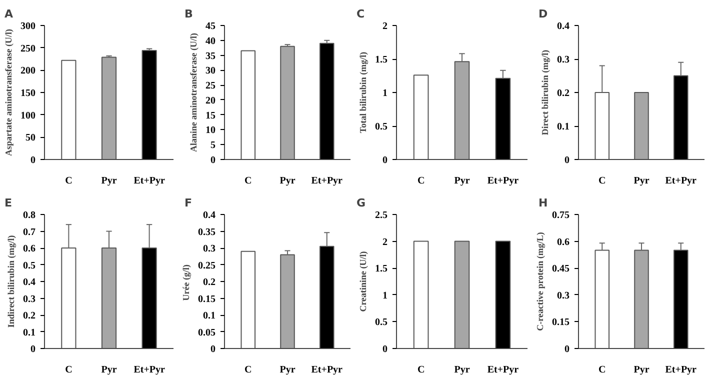 This screenshot has height=379, width=708. Describe the element at coordinates (381, 215) in the screenshot. I see `y-tick-label: 2.5` at that location.